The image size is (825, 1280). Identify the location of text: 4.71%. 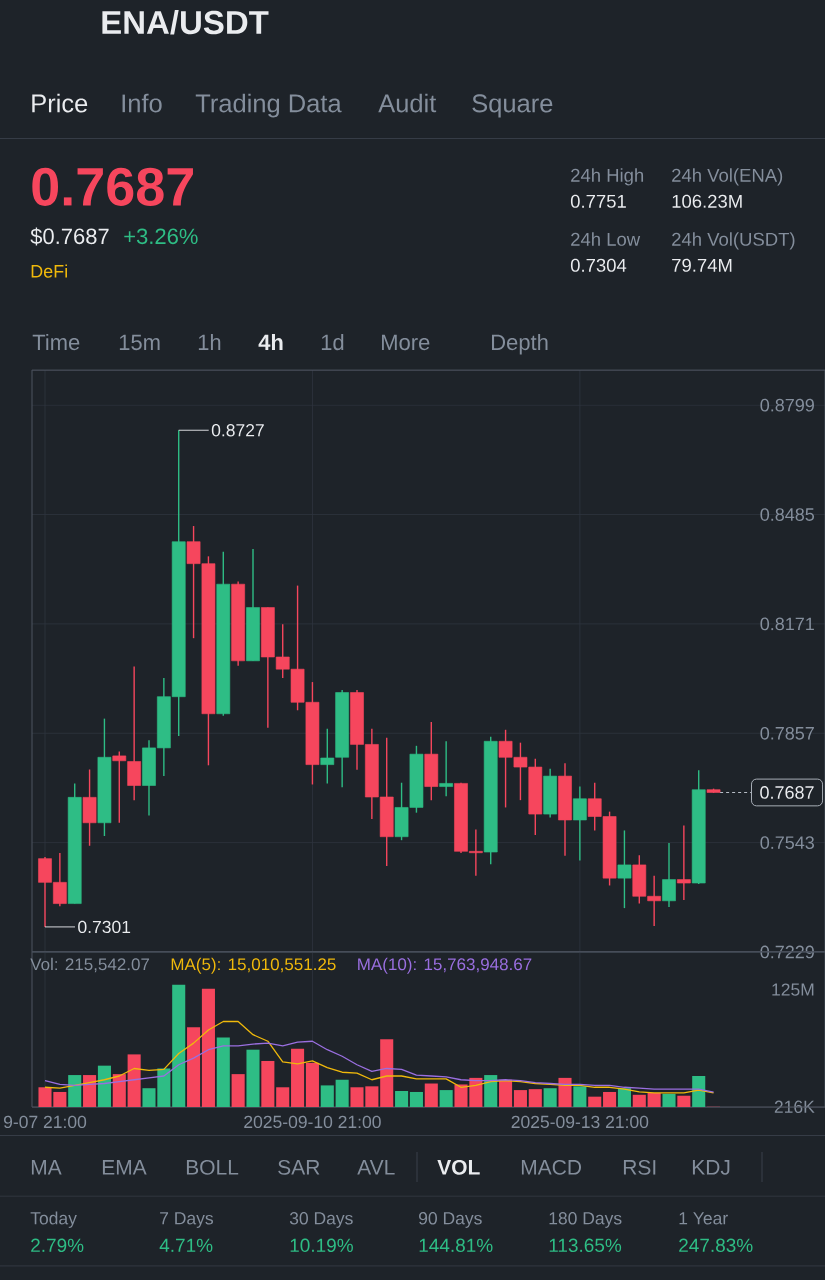
(186, 1245).